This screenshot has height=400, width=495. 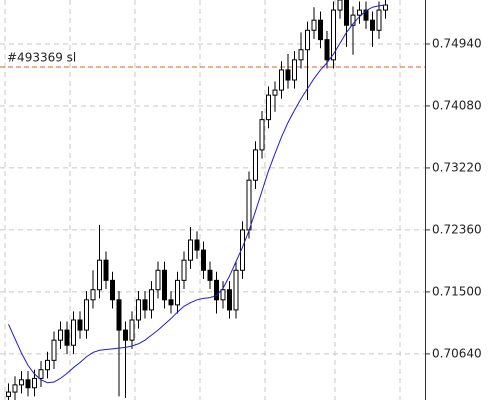 What do you see at coordinates (457, 353) in the screenshot?
I see `y-tick-label: 0.70640` at bounding box center [457, 353].